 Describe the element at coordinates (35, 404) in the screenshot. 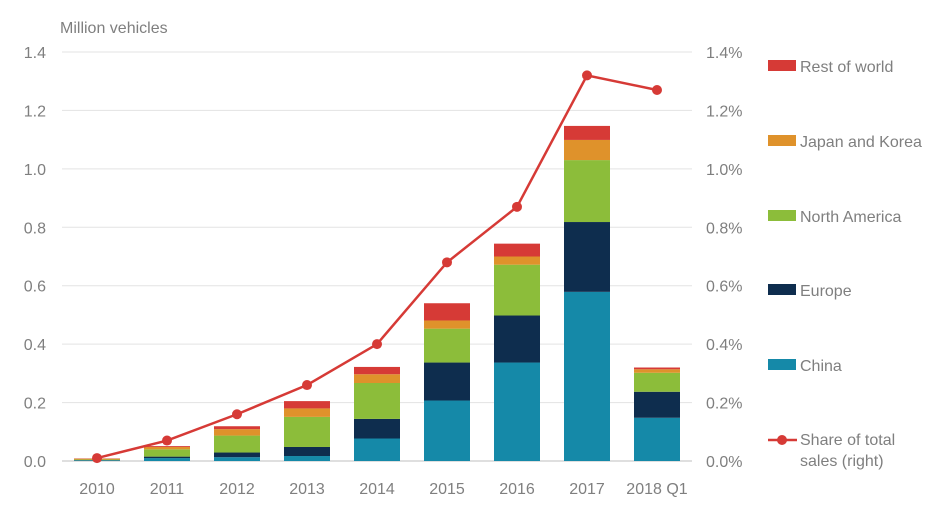

I see `y-left-tick-label: 0.2` at that location.